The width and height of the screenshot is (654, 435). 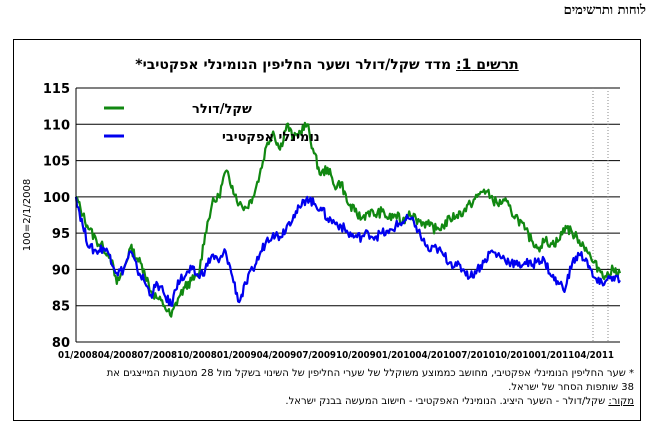 I want to click on x-tick-label: 01/2008, so click(x=78, y=355).